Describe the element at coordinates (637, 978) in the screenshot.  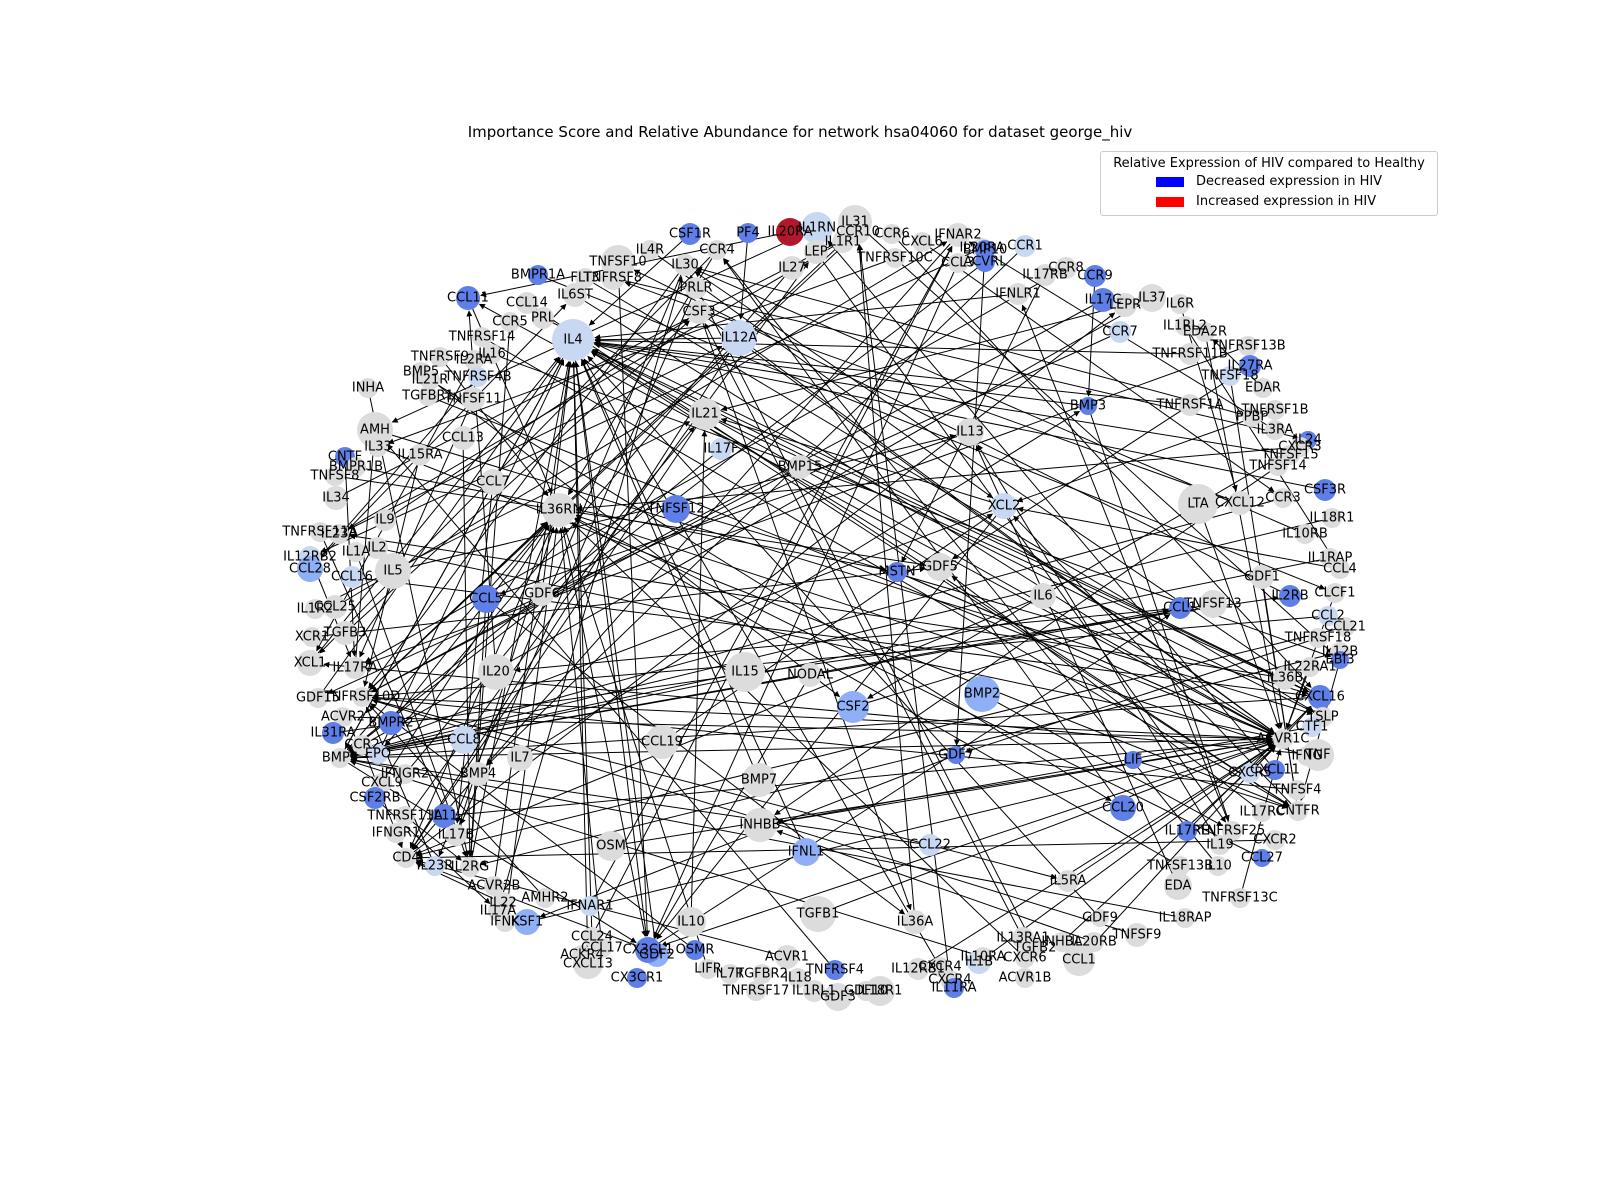
I see `node-cx3cr1` at that location.